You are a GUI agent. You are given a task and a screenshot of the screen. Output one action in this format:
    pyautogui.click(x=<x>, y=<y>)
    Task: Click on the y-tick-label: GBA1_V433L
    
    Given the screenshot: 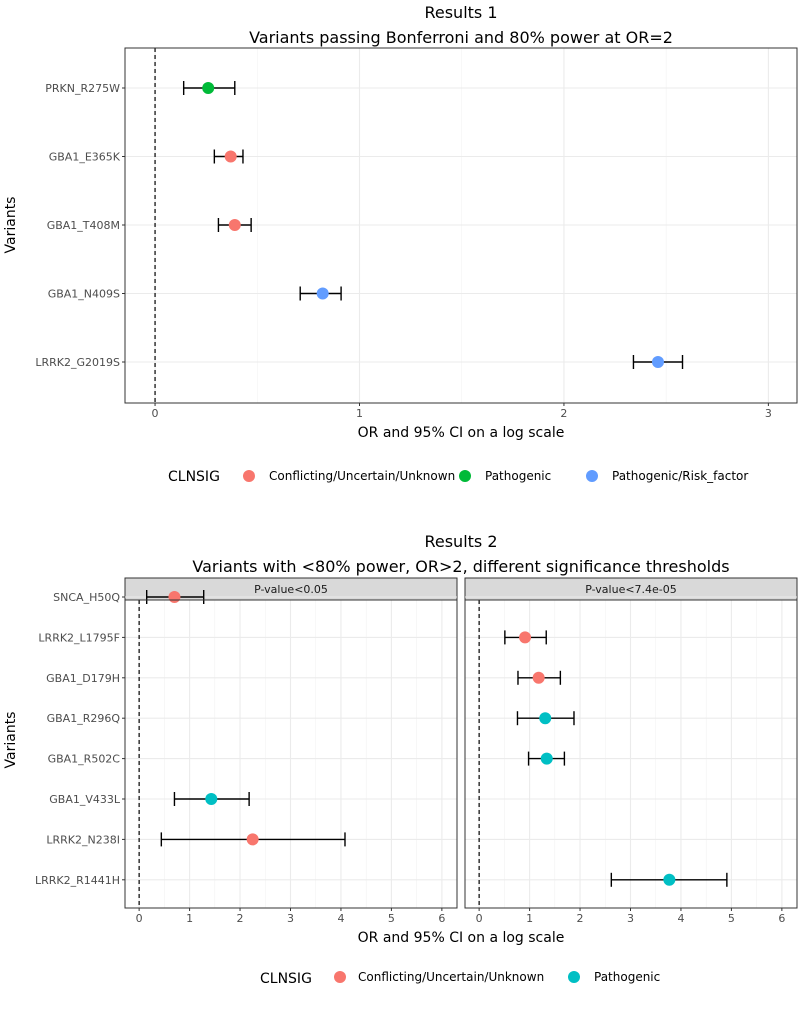 What is the action you would take?
    pyautogui.click(x=85, y=799)
    